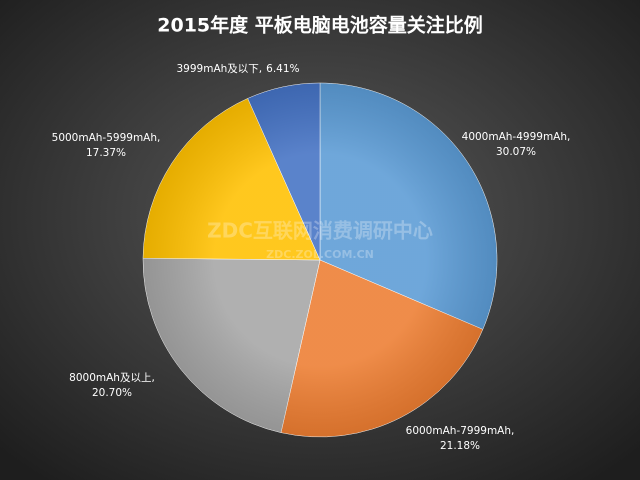 This screenshot has width=640, height=480. What do you see at coordinates (516, 137) in the screenshot?
I see `label-category: 4000mAh-4999mAh,` at bounding box center [516, 137].